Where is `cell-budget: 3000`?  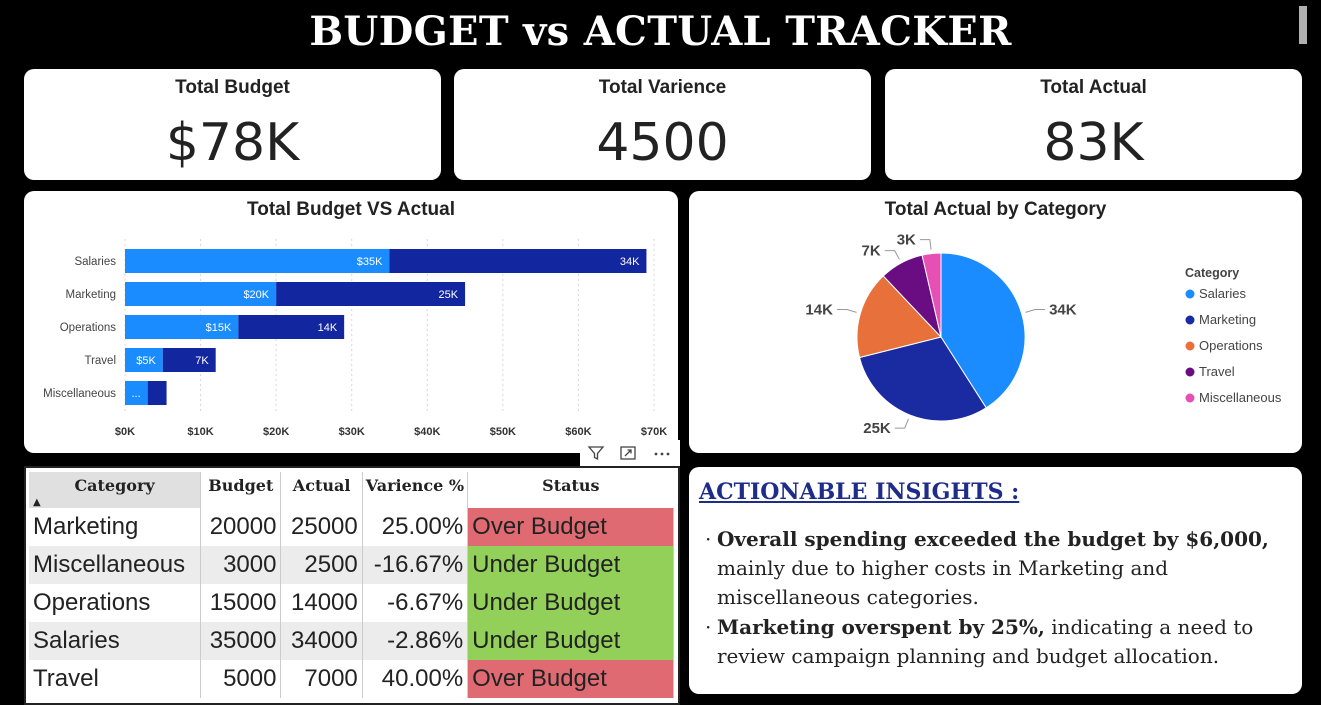 cell-budget: 3000 is located at coordinates (241, 565).